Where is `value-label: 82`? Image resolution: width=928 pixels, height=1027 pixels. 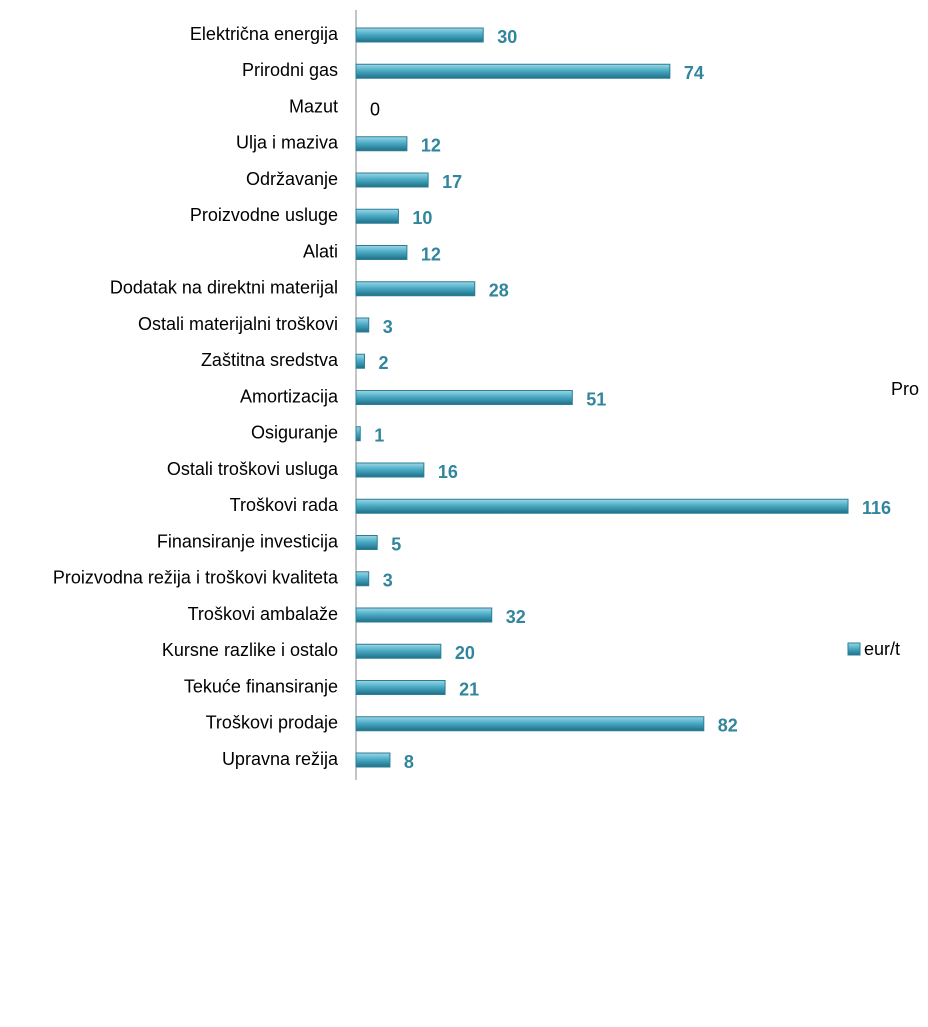
value-label: 82 is located at coordinates (728, 726).